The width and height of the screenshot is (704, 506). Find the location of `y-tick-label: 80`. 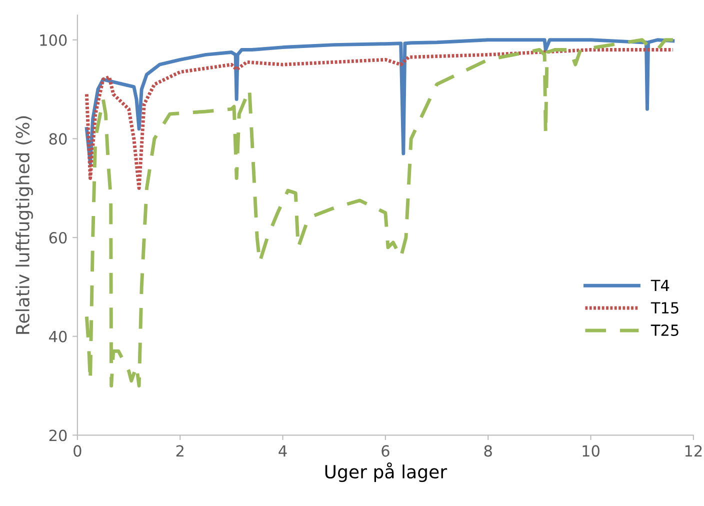

y-tick-label: 80 is located at coordinates (58, 139).